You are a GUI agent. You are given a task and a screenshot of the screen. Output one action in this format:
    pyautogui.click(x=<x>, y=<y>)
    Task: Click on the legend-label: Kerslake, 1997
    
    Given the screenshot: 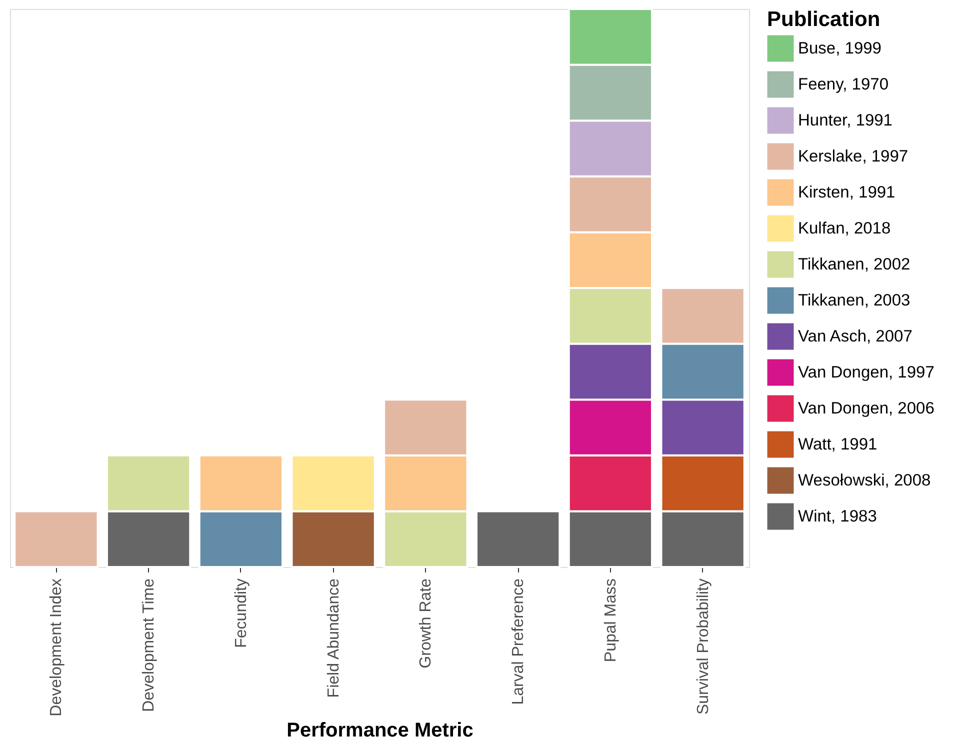 What is the action you would take?
    pyautogui.click(x=853, y=157)
    